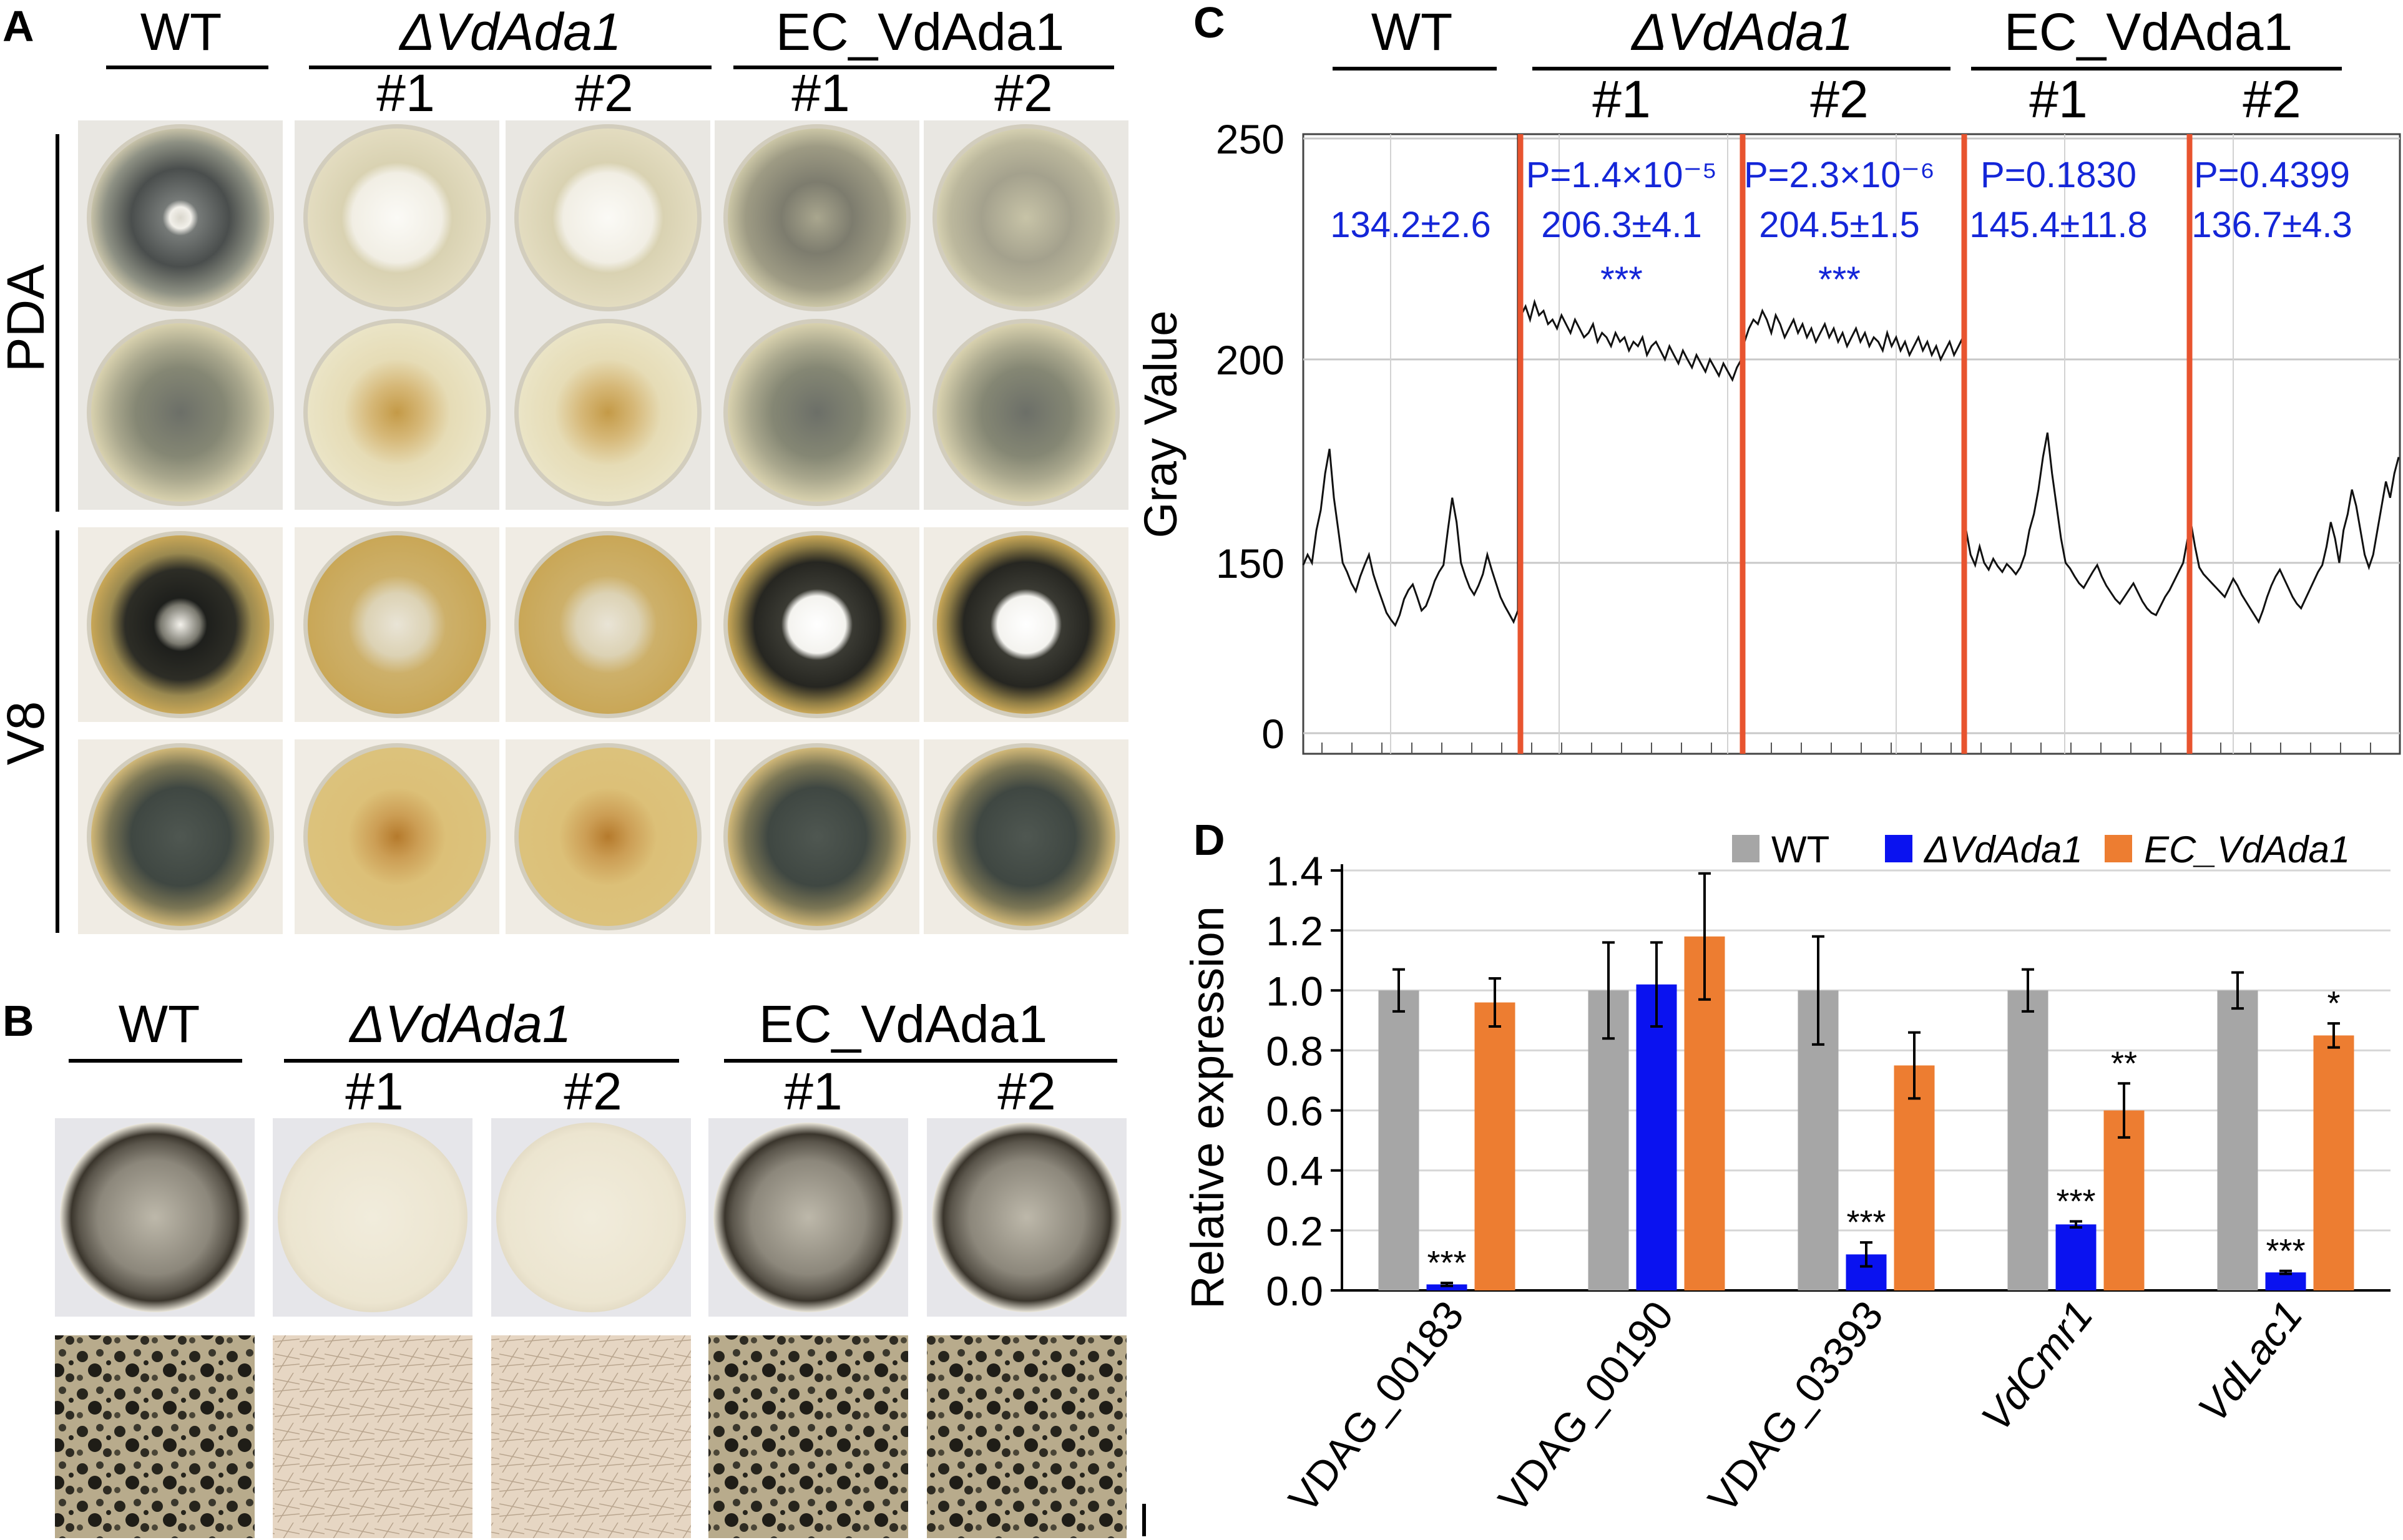 The height and width of the screenshot is (1540, 2403). I want to click on d-significance: *, so click(2333, 1003).